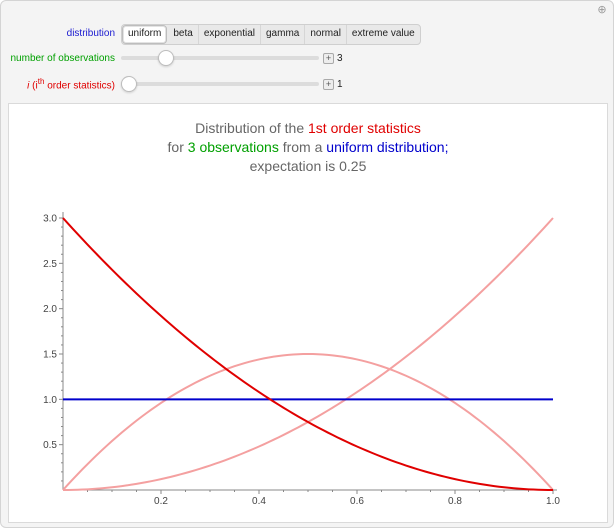 This screenshot has height=528, width=614. I want to click on title-line-1: Distribution of the 1st order statistics, so click(308, 128).